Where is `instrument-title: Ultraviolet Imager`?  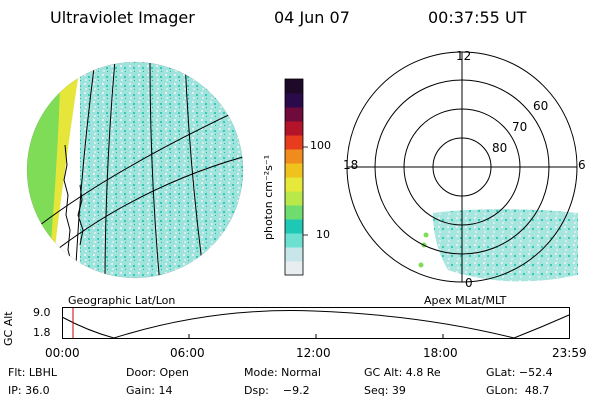 instrument-title: Ultraviolet Imager is located at coordinates (122, 17).